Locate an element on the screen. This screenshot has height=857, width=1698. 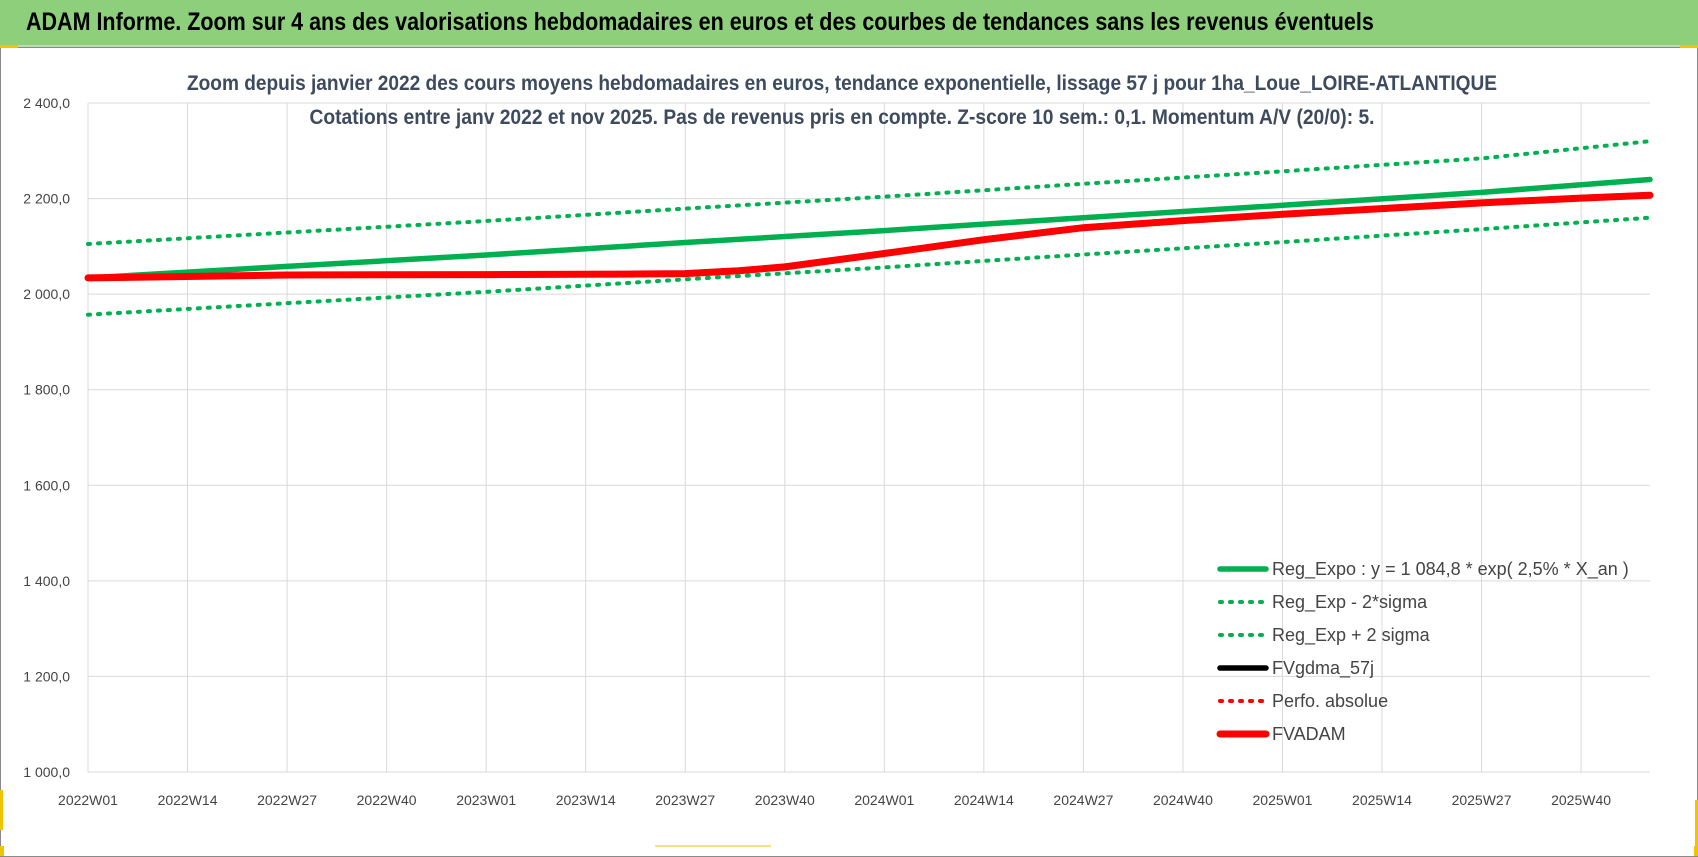
x-tick-label: 2022W27 is located at coordinates (287, 800).